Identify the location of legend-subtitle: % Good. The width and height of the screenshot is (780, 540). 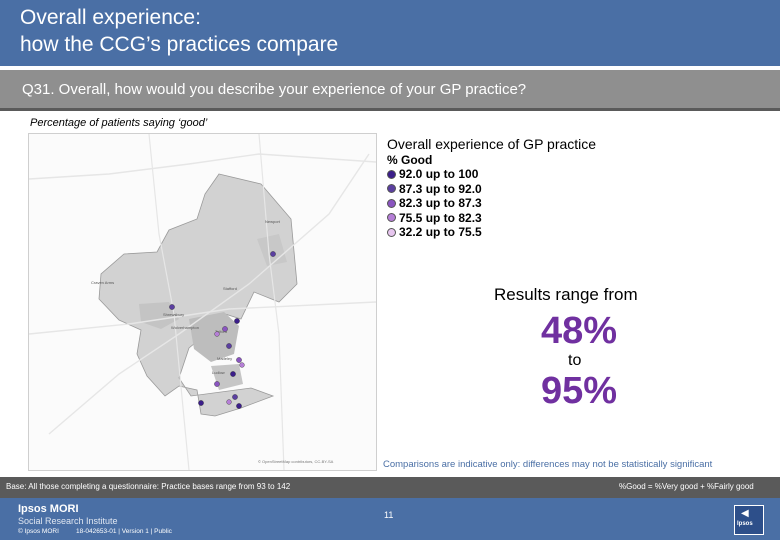
(410, 160).